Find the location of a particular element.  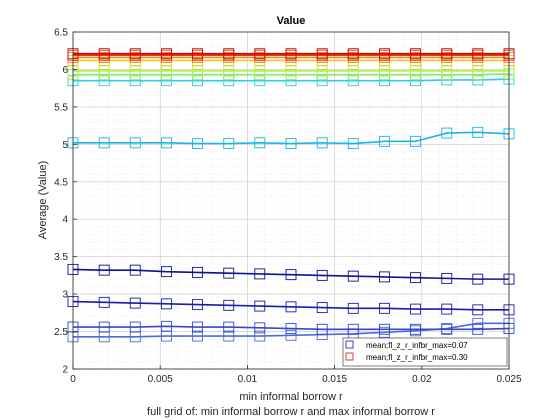

x-tick-label: 0.015 is located at coordinates (334, 379).